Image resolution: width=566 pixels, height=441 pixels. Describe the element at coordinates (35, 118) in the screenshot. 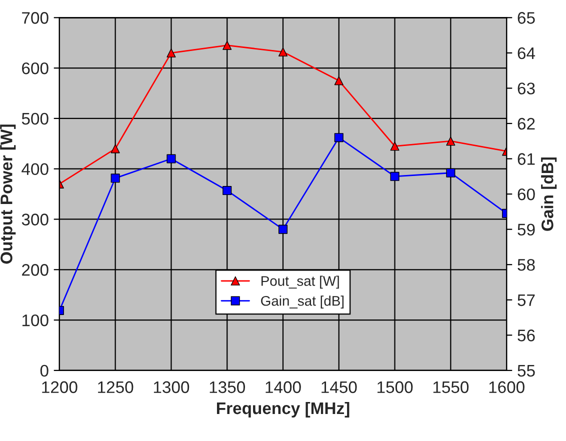

I see `y-tick-label: 500` at that location.